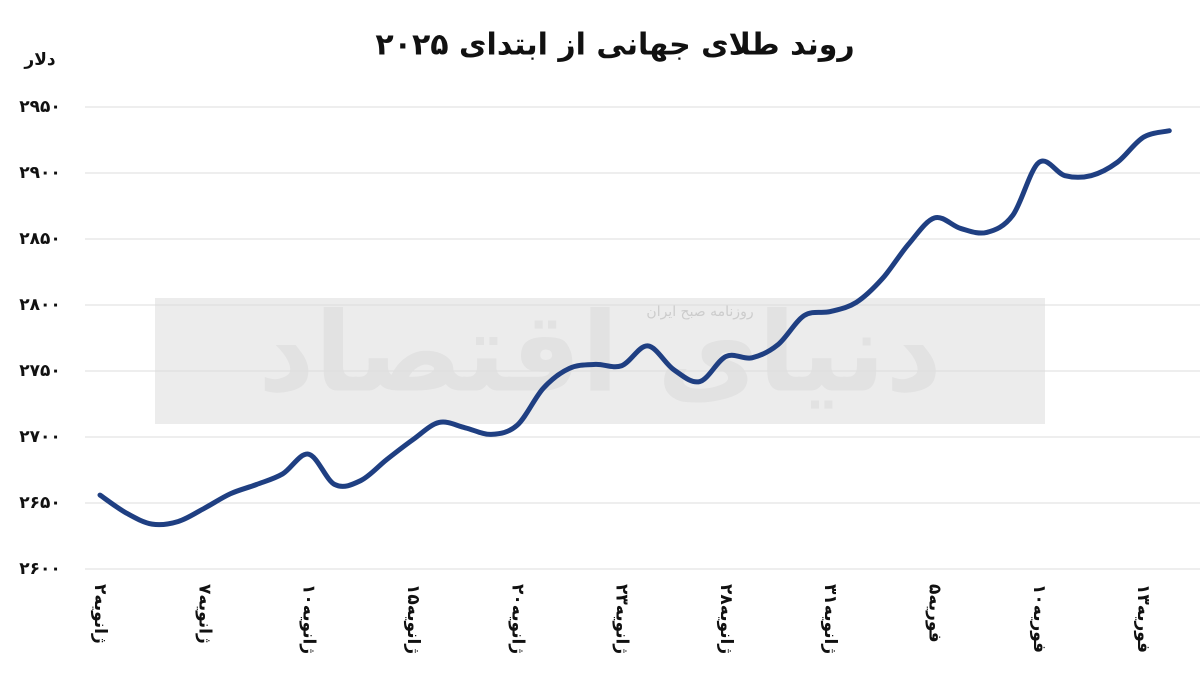  I want to click on x-tick-label: ۲۳ژانویه, so click(622, 619).